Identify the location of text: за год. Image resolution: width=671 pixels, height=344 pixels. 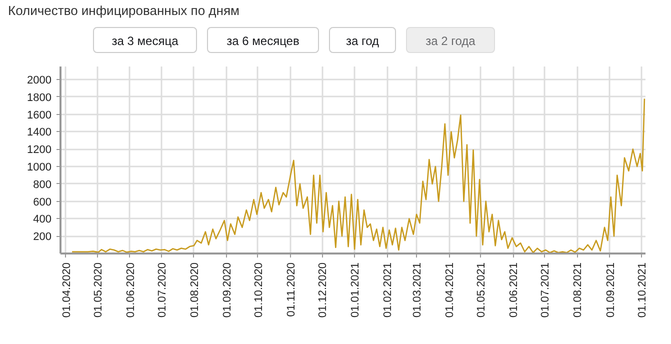
(362, 40).